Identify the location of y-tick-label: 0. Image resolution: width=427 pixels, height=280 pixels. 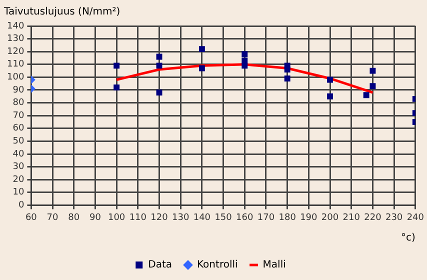
(21, 205).